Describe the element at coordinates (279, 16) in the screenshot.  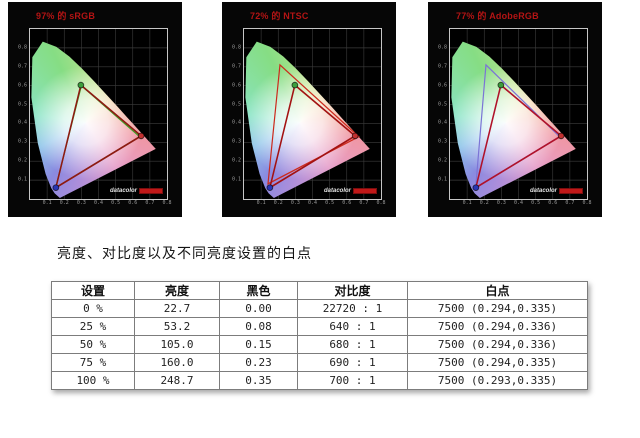
I see `gamut-chart-title: 72% 的 NTSC` at that location.